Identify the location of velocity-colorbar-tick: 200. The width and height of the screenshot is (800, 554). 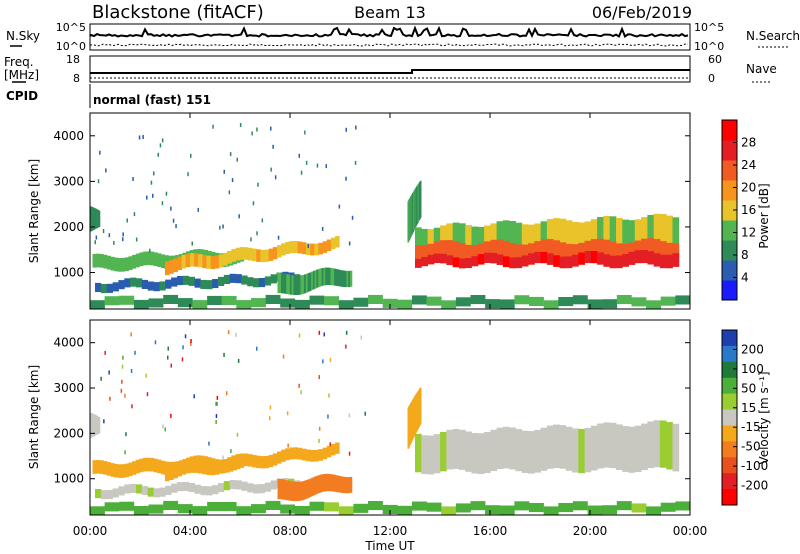
(752, 349).